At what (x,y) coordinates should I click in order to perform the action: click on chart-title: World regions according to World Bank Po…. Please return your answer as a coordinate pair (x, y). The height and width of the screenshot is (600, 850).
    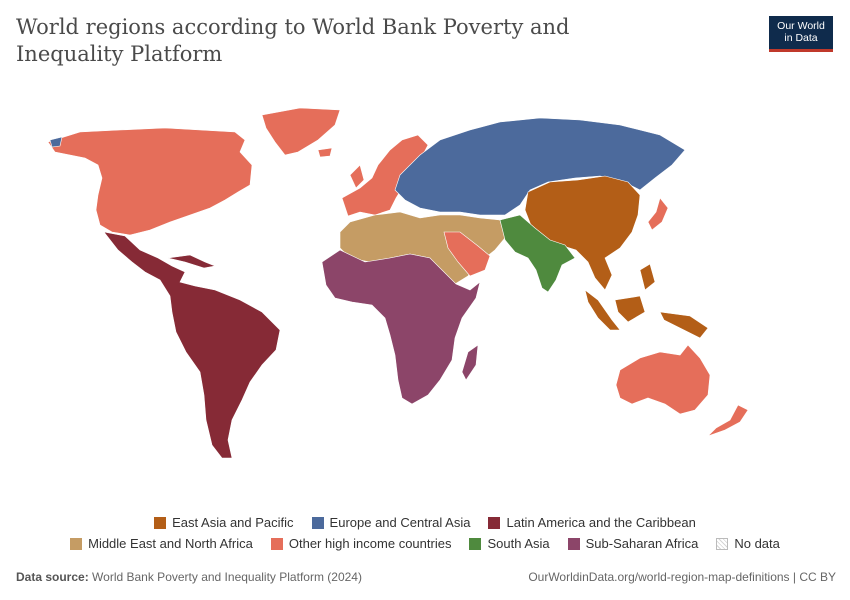
    Looking at the image, I should click on (293, 40).